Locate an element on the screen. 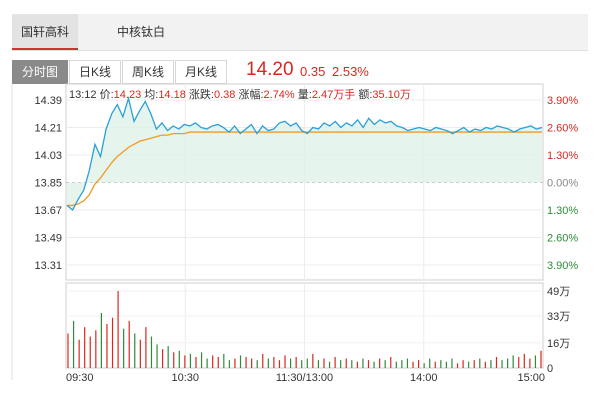 Image resolution: width=600 pixels, height=400 pixels. time-tick-label: 11:30/13:00 is located at coordinates (304, 378).